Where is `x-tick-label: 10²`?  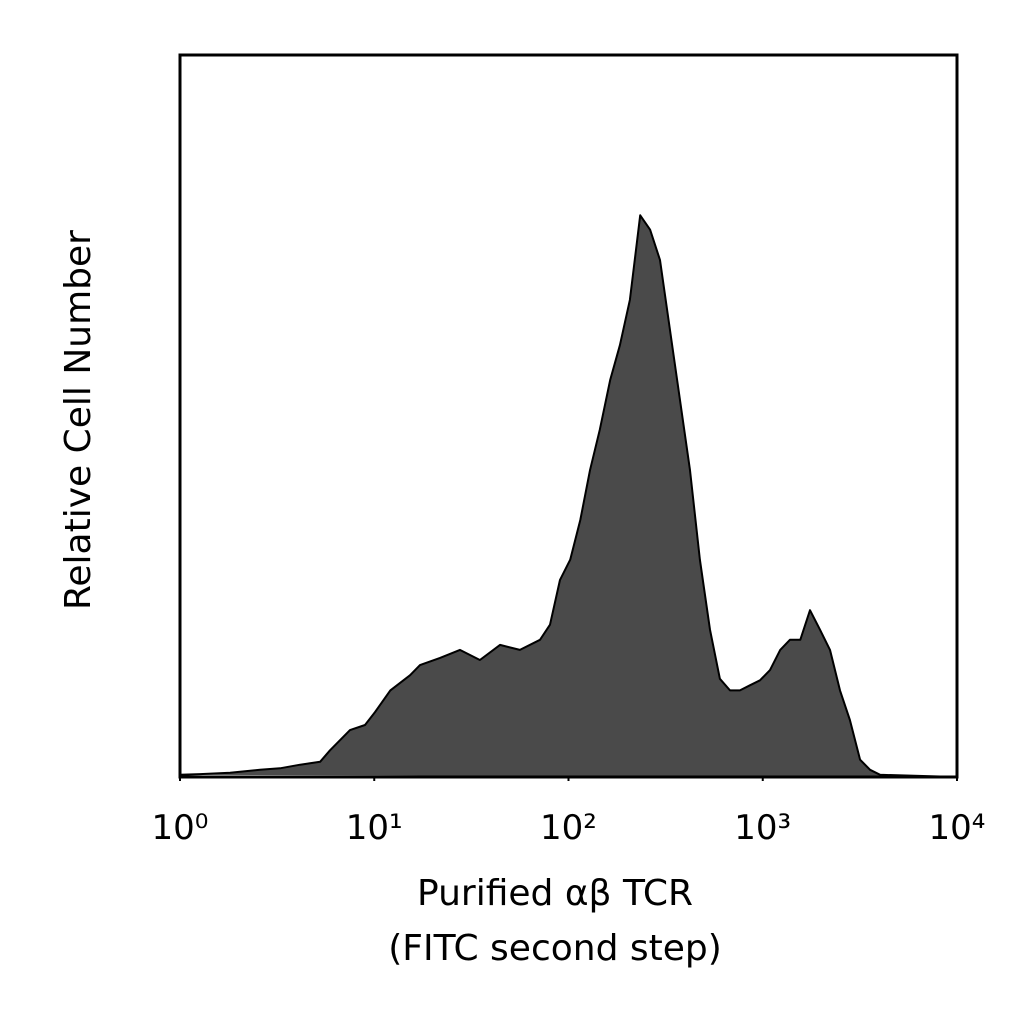 x-tick-label: 10² is located at coordinates (568, 828).